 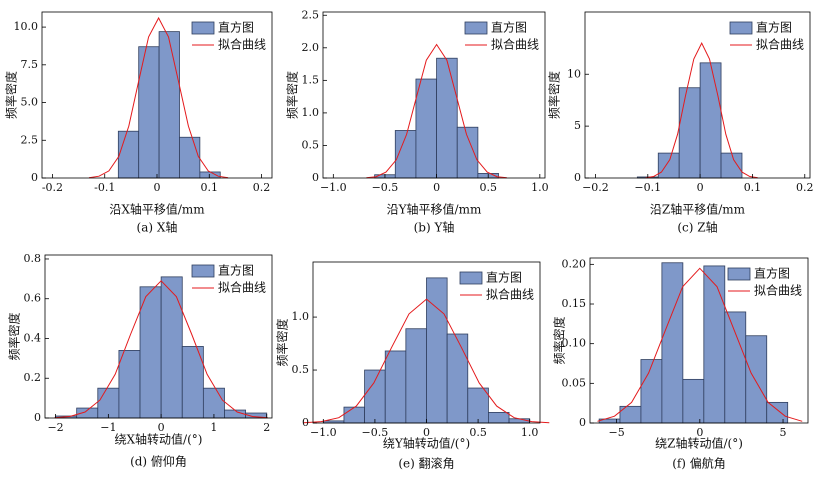 What do you see at coordinates (805, 187) in the screenshot?
I see `x-tick-label: 0.2` at bounding box center [805, 187].